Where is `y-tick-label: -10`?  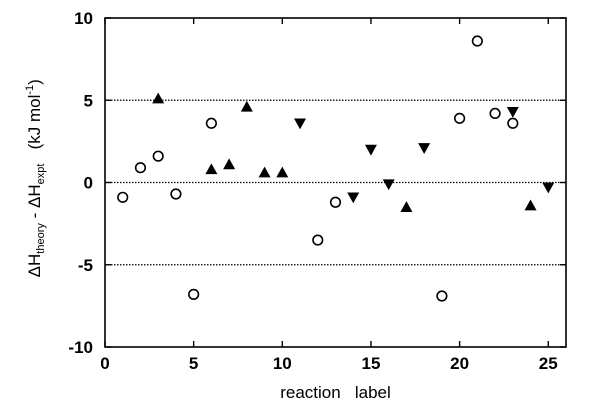
y-tick-label: -10 is located at coordinates (80, 347).